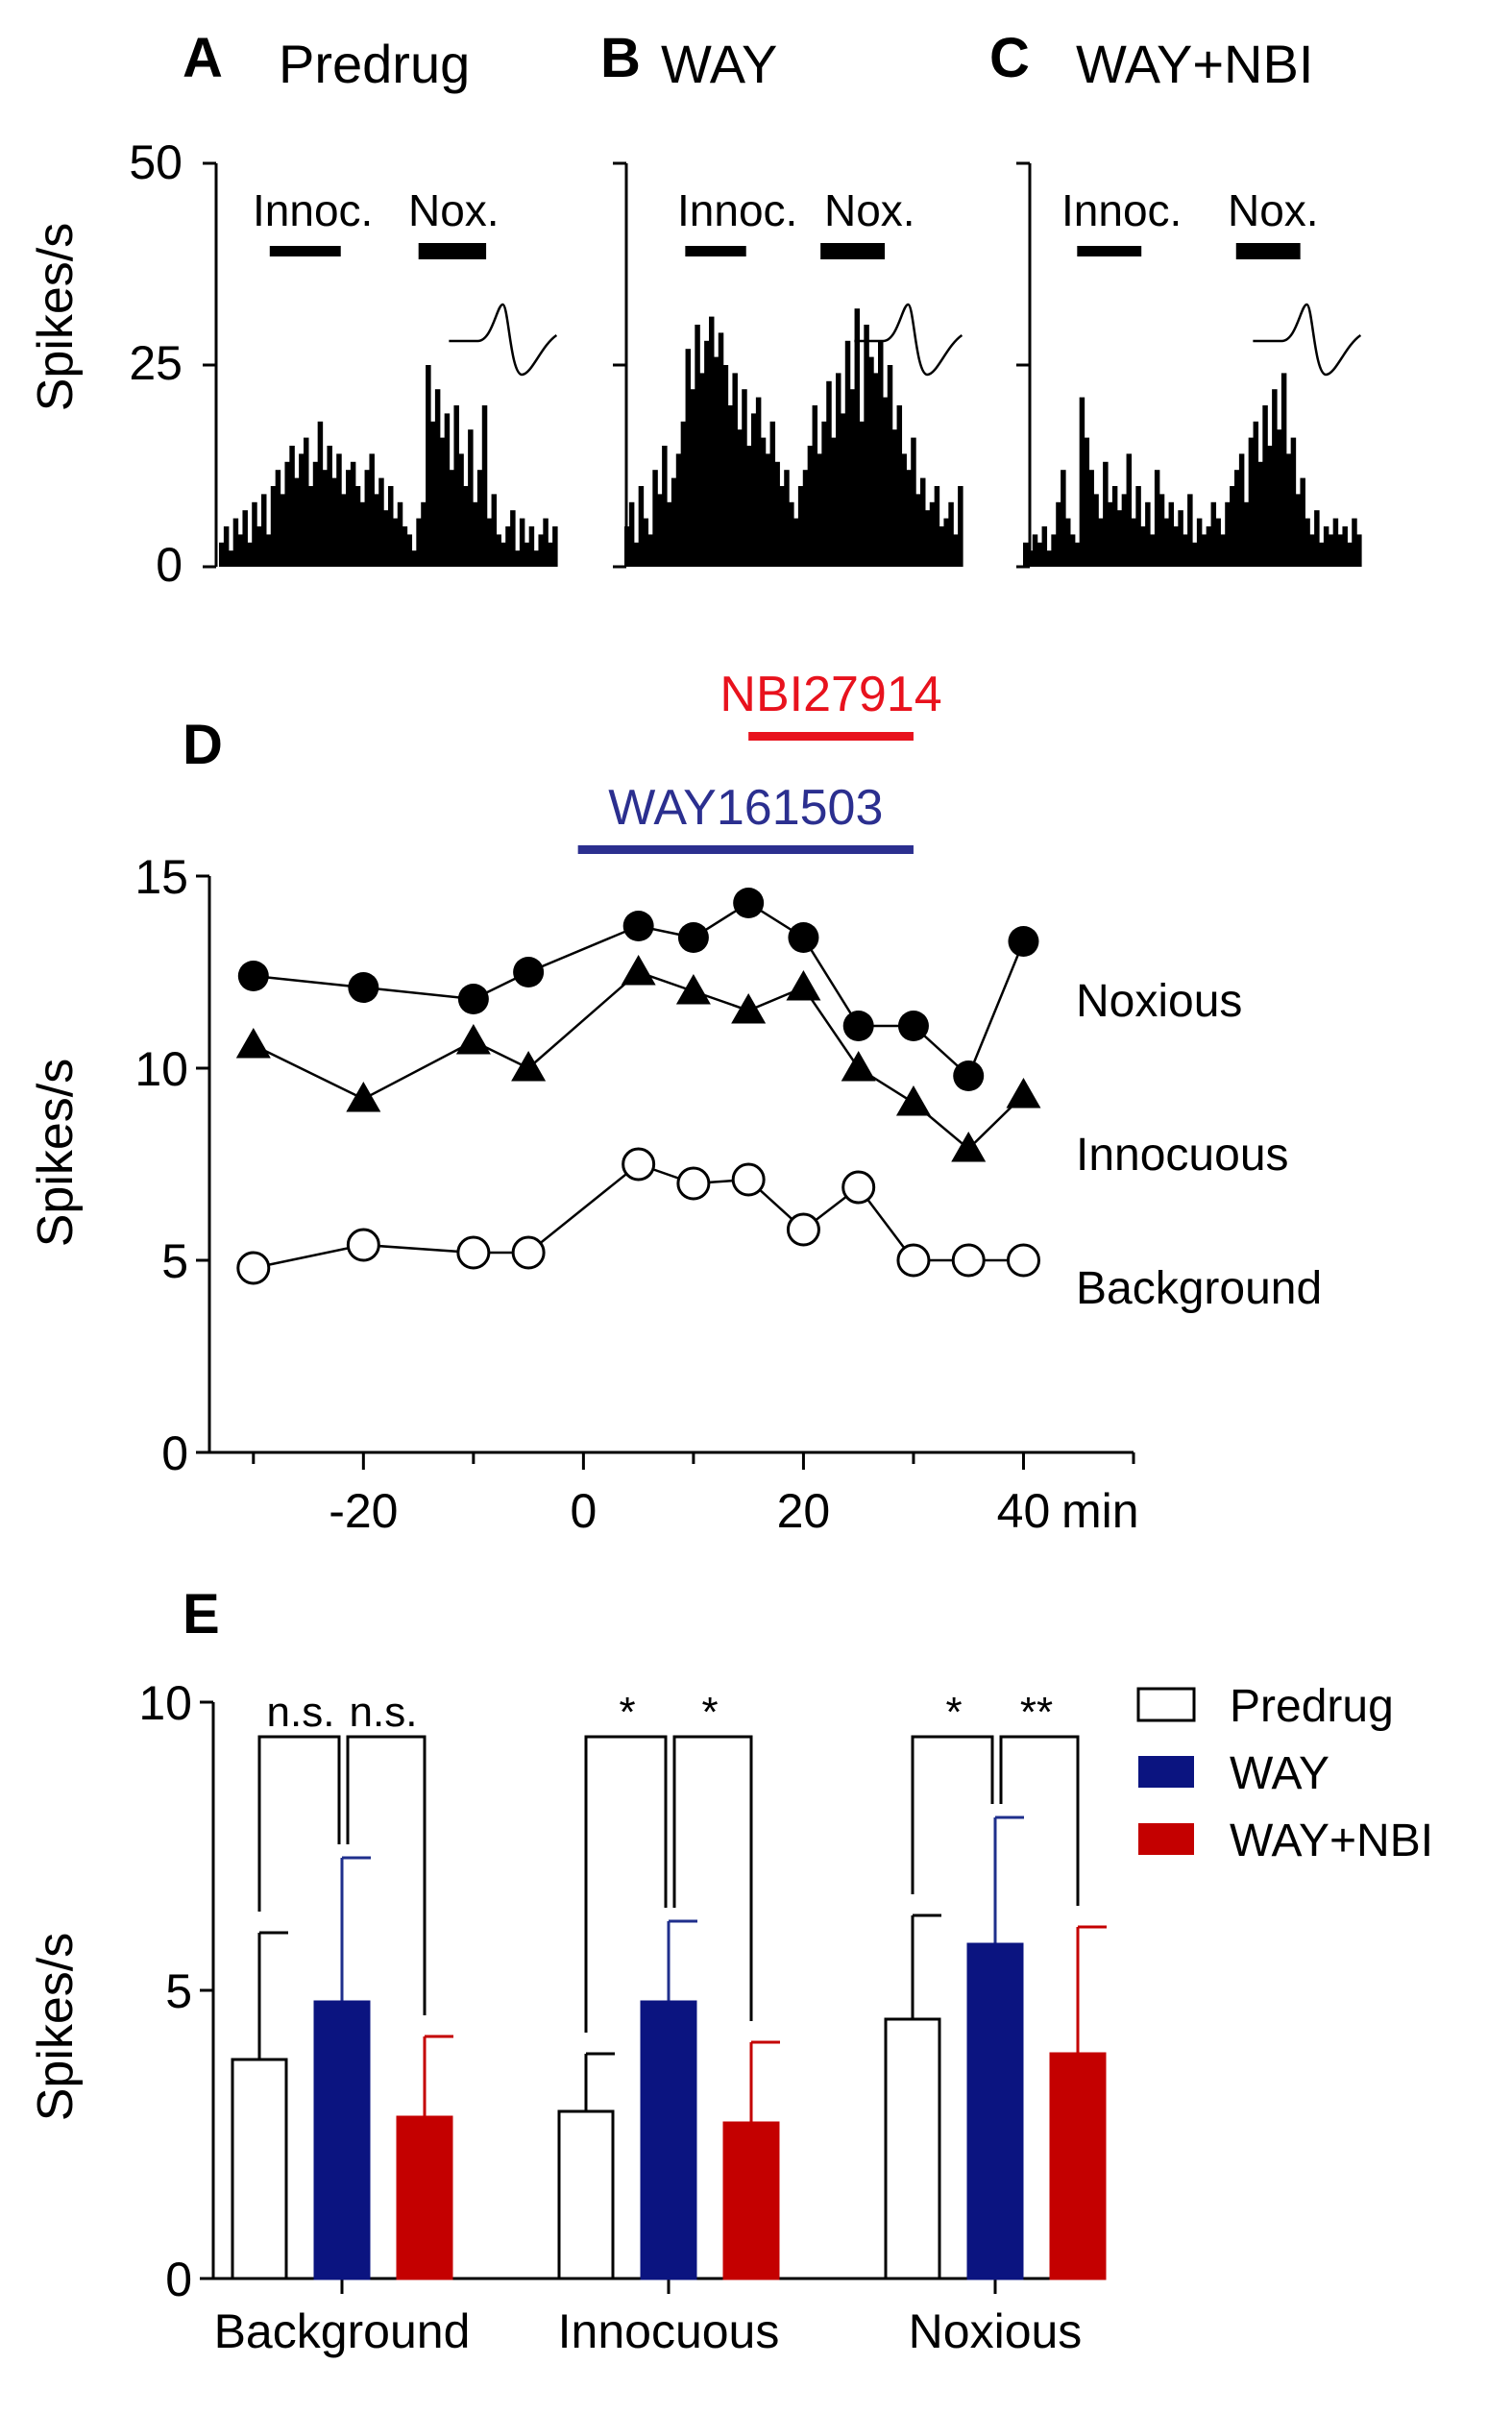 The image size is (1512, 2413). I want to click on significance-bracket-right, so click(1039, 1820).